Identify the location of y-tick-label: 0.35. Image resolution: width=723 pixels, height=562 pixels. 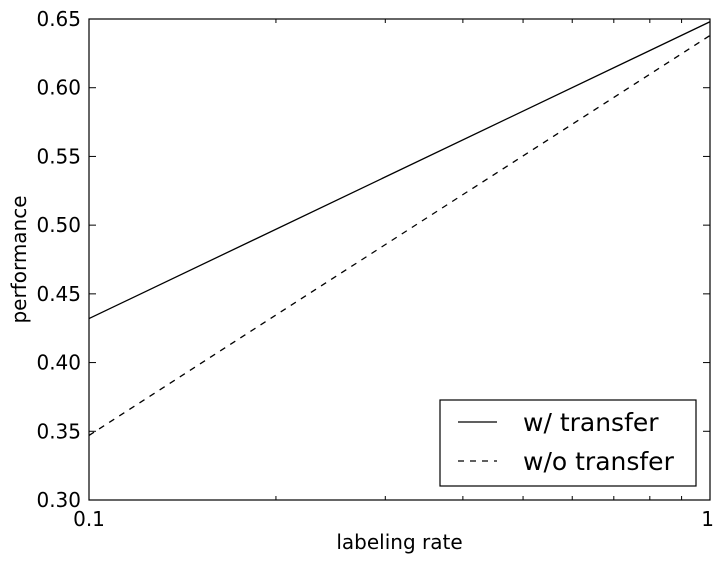
(58, 431).